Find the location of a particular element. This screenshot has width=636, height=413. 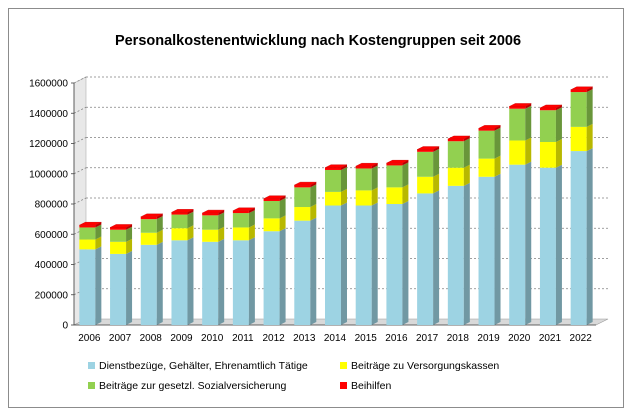

x-tick-label: 2011 is located at coordinates (243, 338).